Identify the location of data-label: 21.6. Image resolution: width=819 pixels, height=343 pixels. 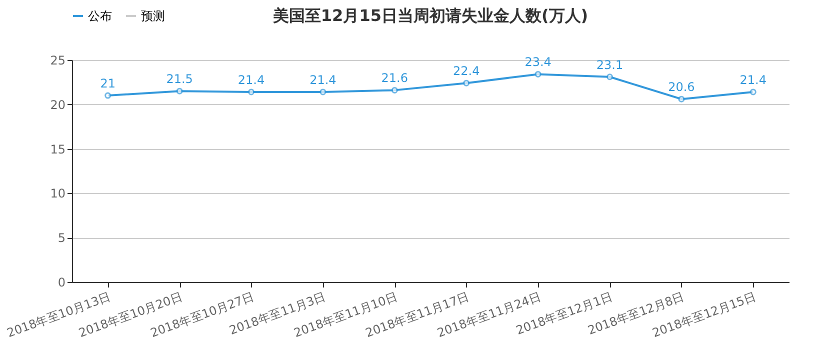
(394, 78).